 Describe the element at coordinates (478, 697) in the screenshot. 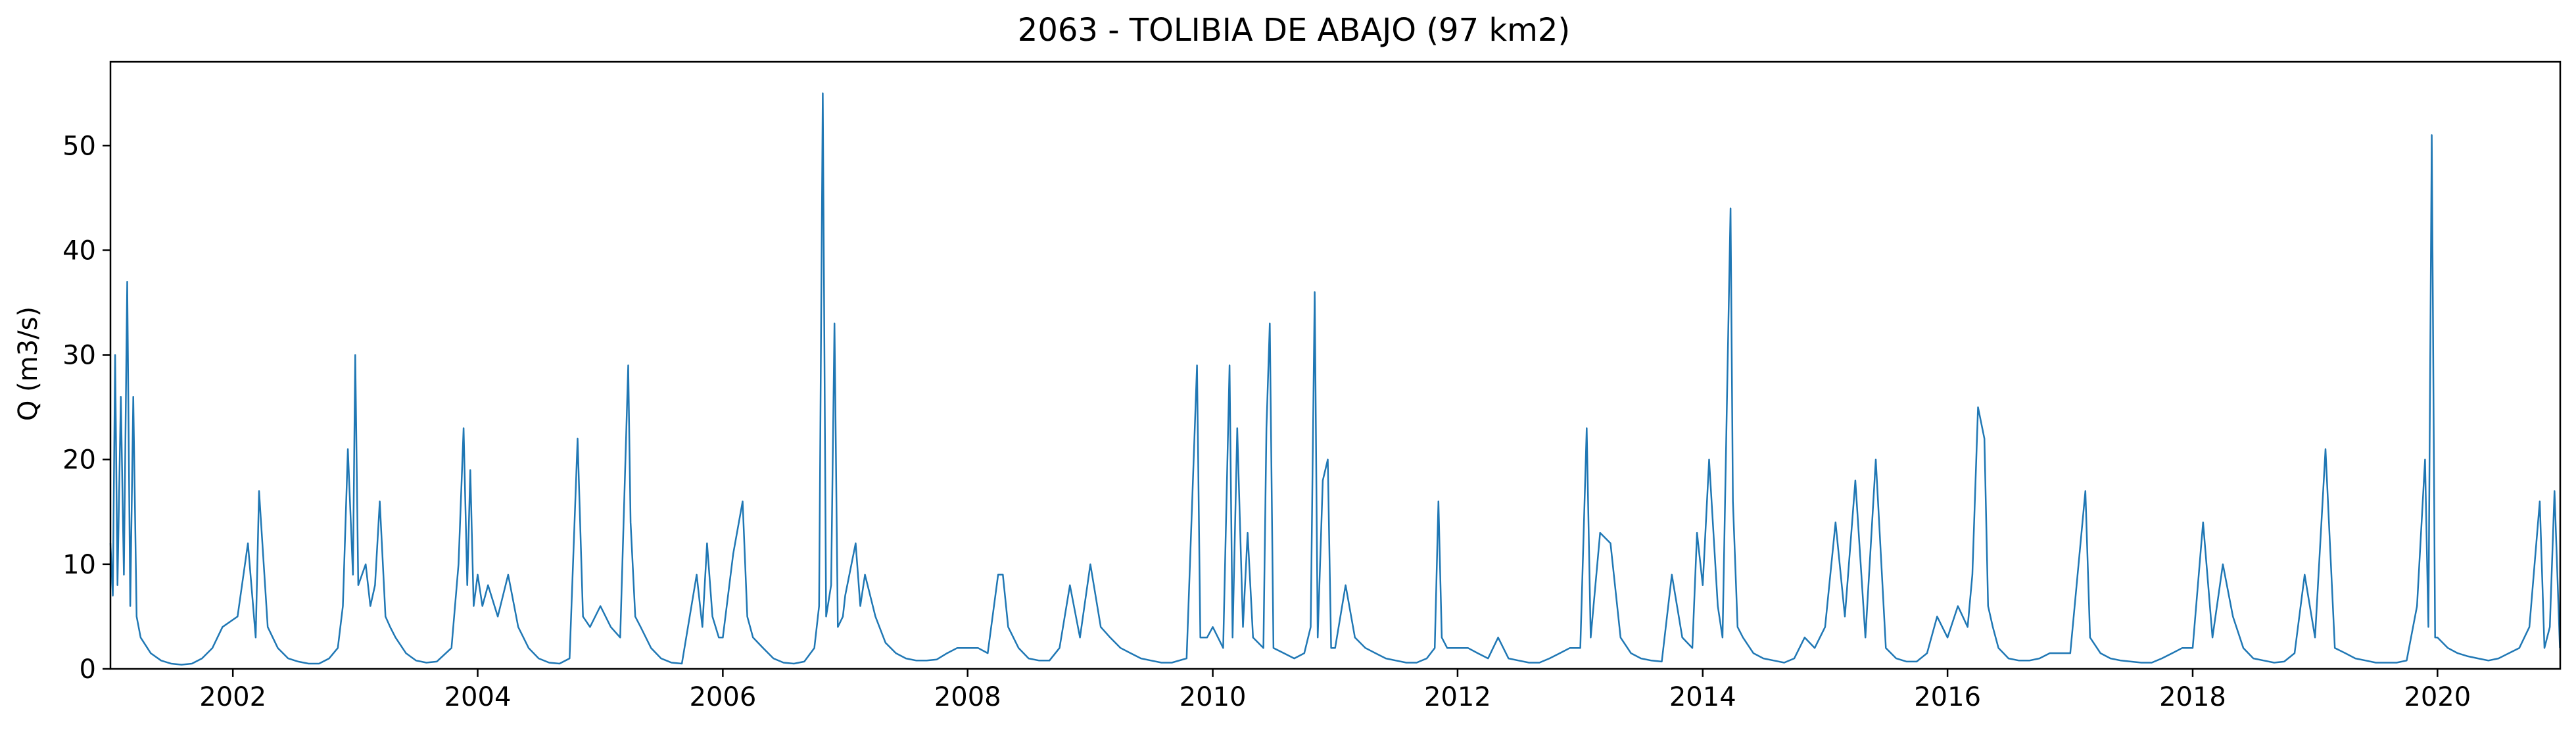

I see `x-tick-label: 2004` at that location.